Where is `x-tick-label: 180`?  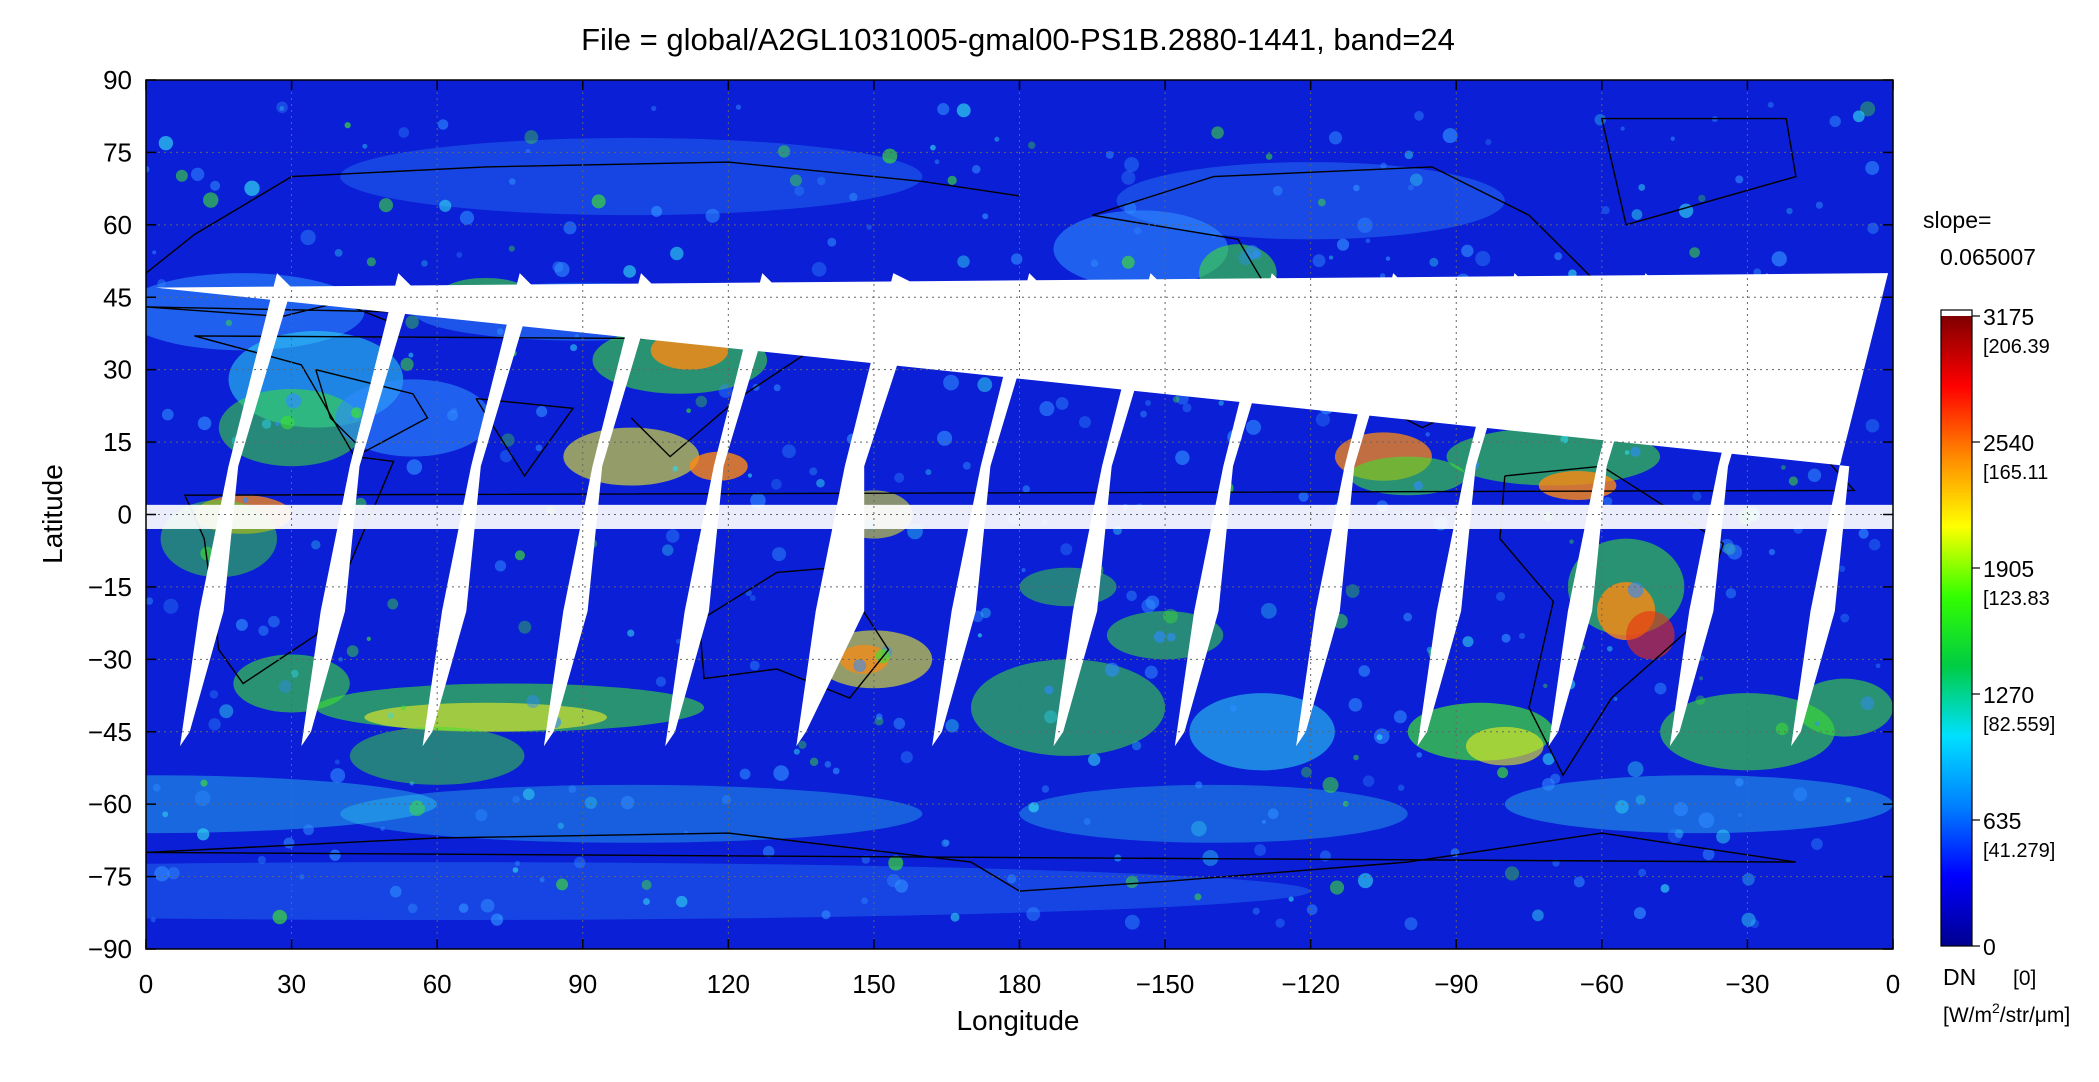 x-tick-label: 180 is located at coordinates (1019, 984).